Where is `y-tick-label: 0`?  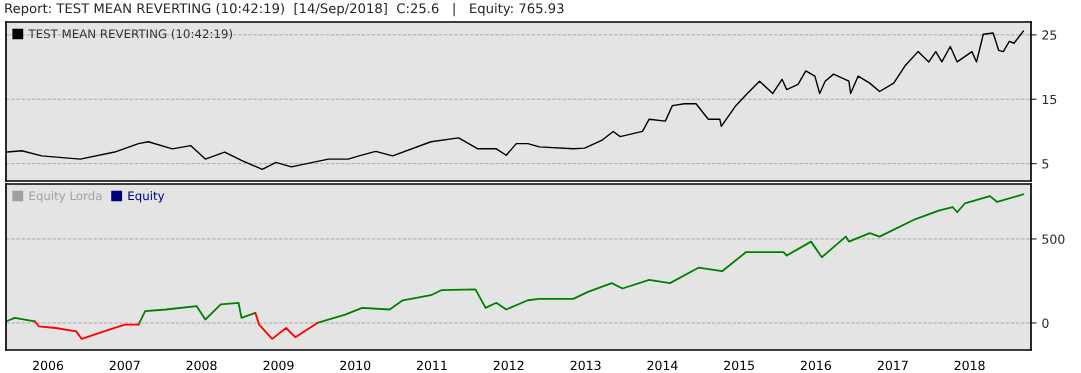 y-tick-label: 0 is located at coordinates (1045, 323).